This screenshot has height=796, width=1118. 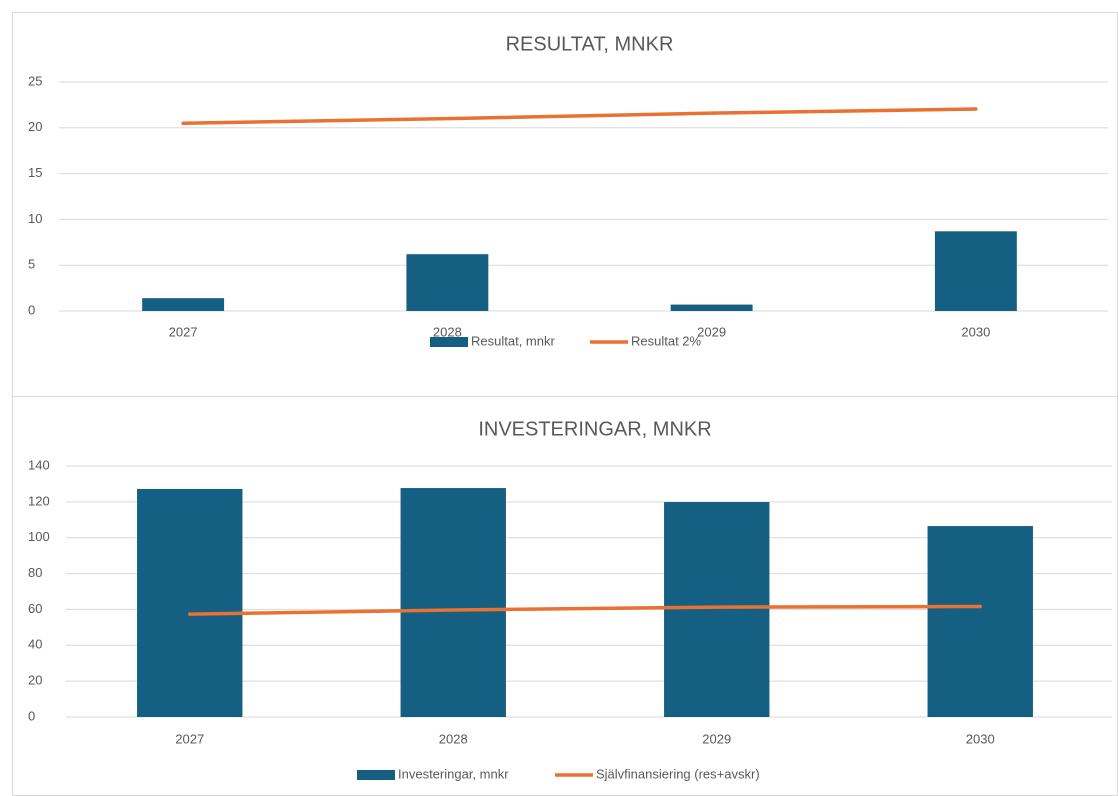 I want to click on y-tick-label: 60, so click(x=35, y=608).